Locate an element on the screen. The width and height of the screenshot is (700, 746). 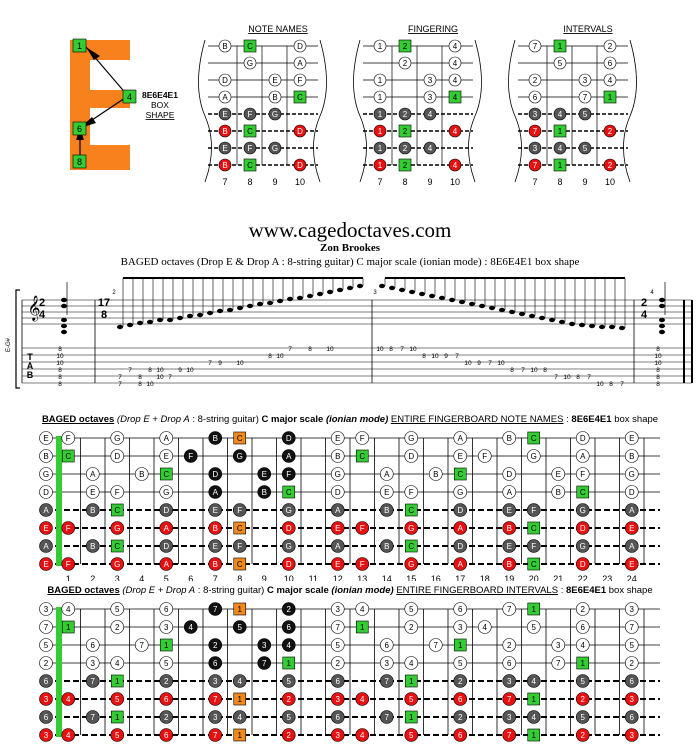
author-name: Zon Brookes is located at coordinates (349, 248).